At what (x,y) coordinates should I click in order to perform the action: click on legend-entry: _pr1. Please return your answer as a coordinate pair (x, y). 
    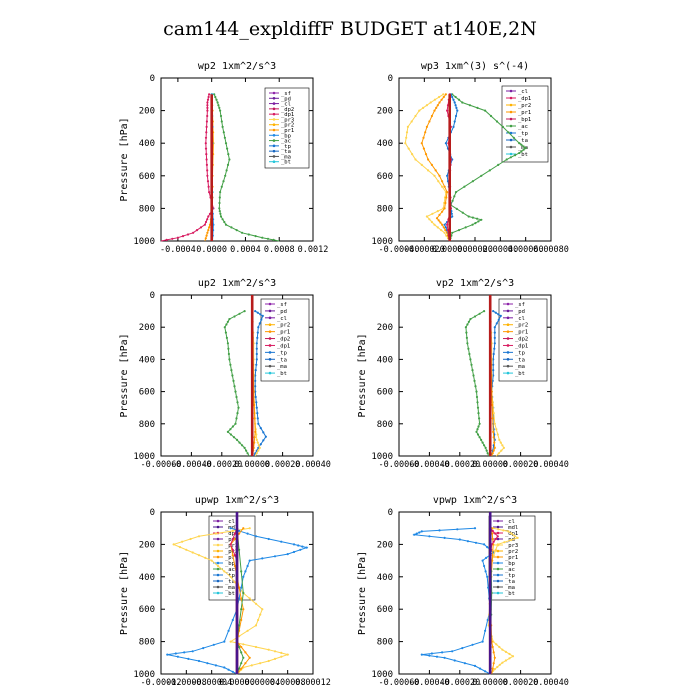
    Looking at the image, I should click on (511, 558).